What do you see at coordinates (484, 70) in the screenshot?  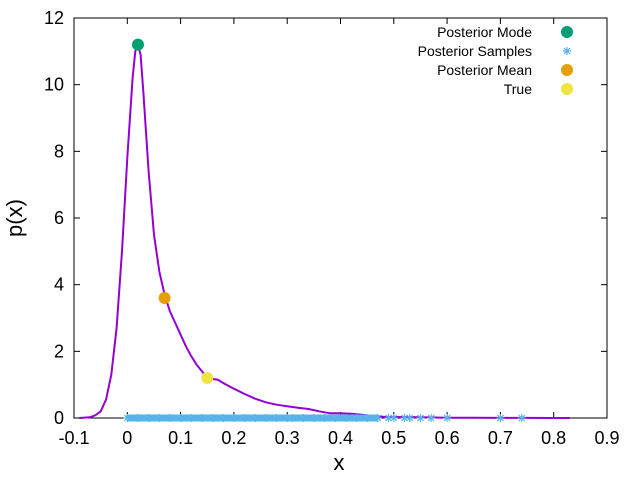 I see `legend-label-mean: Posterior Mean` at bounding box center [484, 70].